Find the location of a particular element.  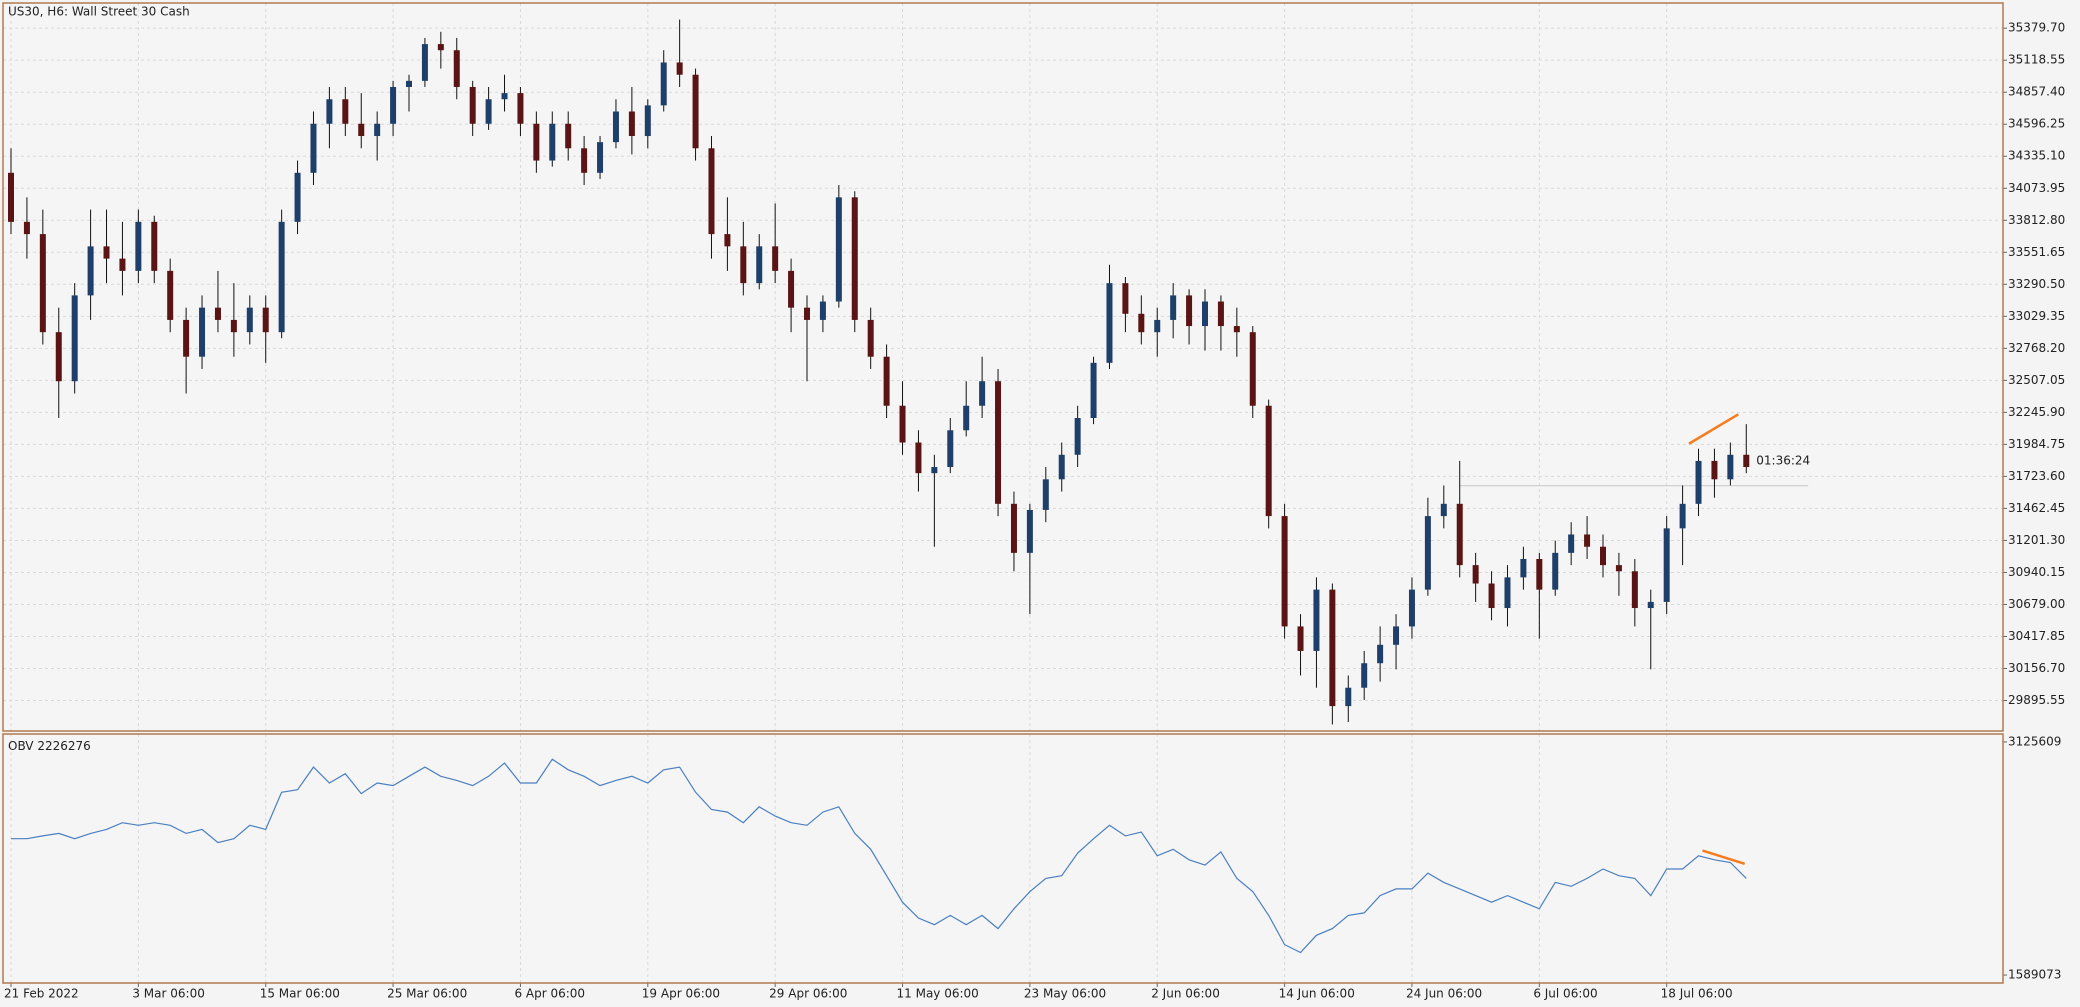

y-tick-label: 30156.70 is located at coordinates (2036, 668).